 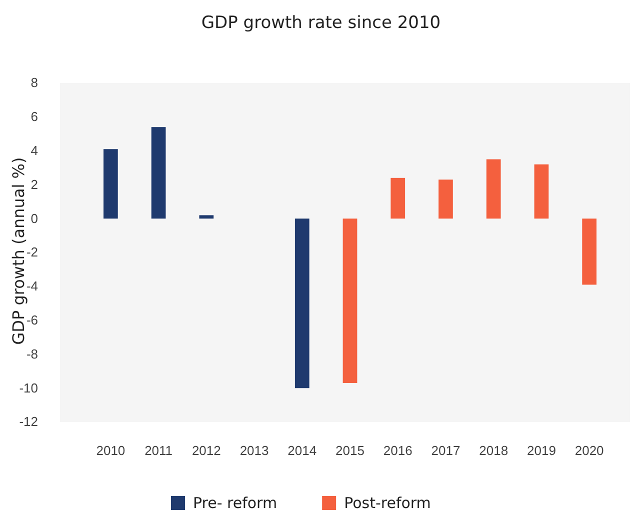 I want to click on x-tick-label: 2020, so click(x=589, y=450).